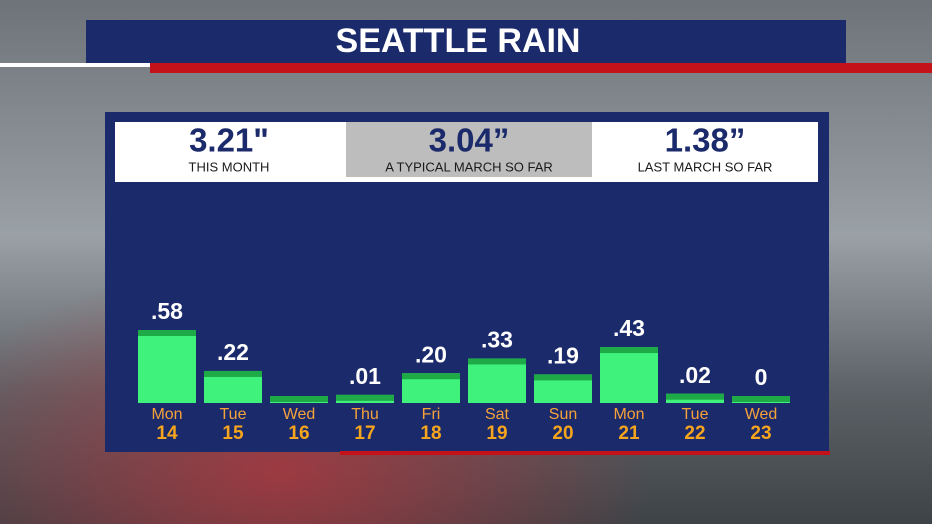  I want to click on date-label: 23, so click(760, 433).